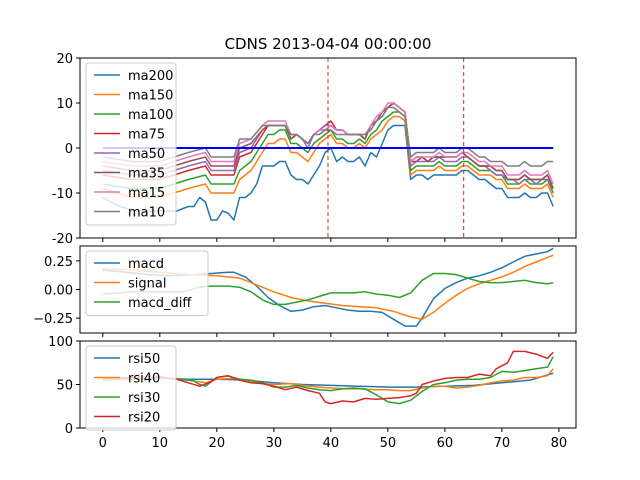 This screenshot has width=640, height=480. I want to click on series-line-signal, so click(328, 287).